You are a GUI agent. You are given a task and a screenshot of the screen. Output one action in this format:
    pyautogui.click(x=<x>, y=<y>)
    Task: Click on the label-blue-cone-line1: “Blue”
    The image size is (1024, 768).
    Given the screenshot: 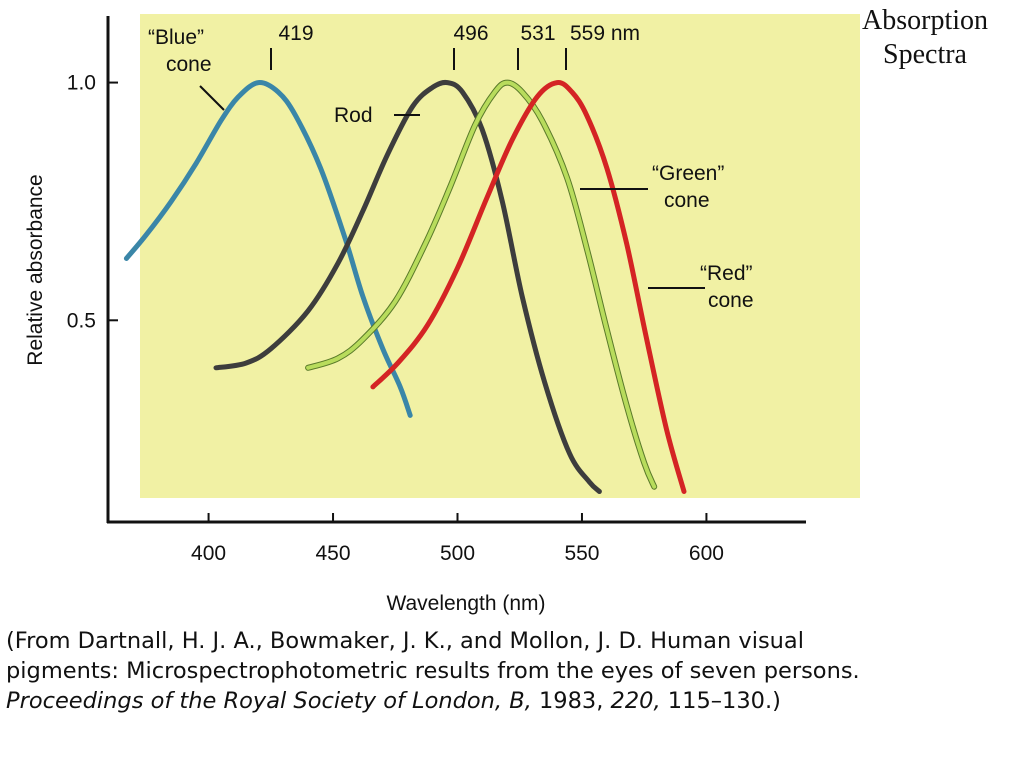 What is the action you would take?
    pyautogui.click(x=176, y=37)
    